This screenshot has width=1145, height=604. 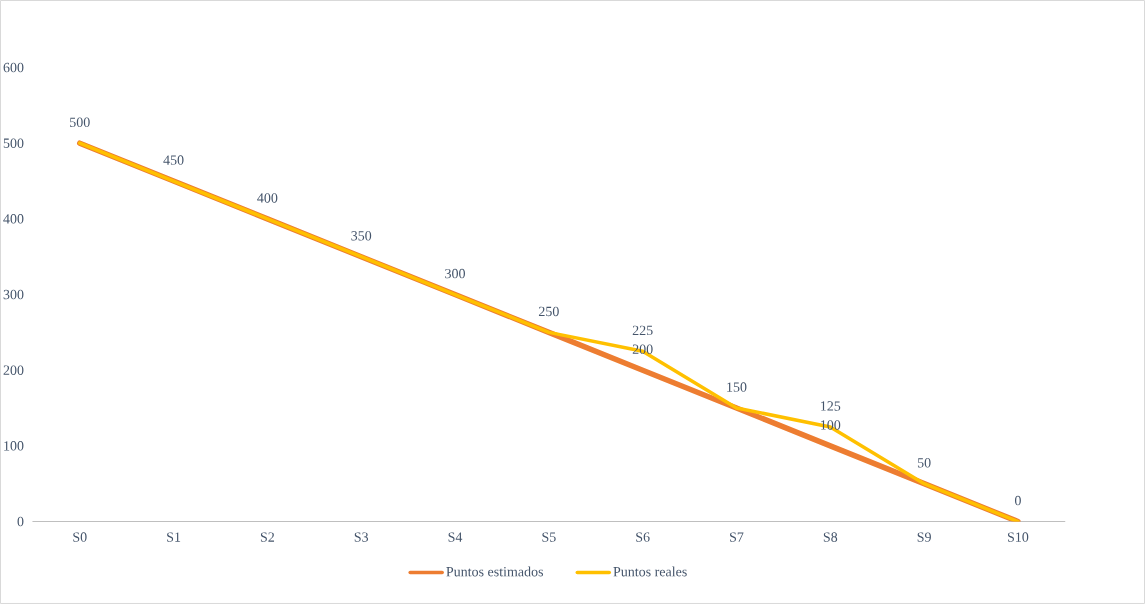 What do you see at coordinates (267, 537) in the screenshot?
I see `x-tick-label: S2` at bounding box center [267, 537].